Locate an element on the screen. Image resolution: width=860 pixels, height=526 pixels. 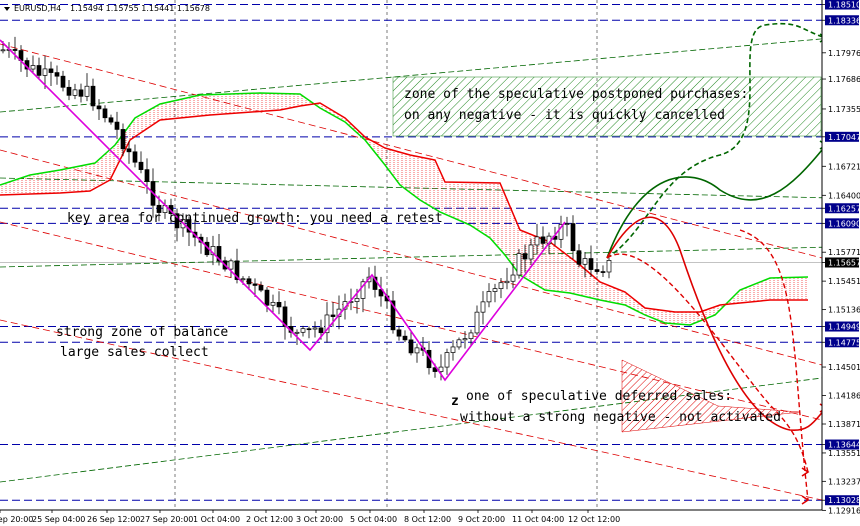
time-axis-background is located at coordinates (411, 518).